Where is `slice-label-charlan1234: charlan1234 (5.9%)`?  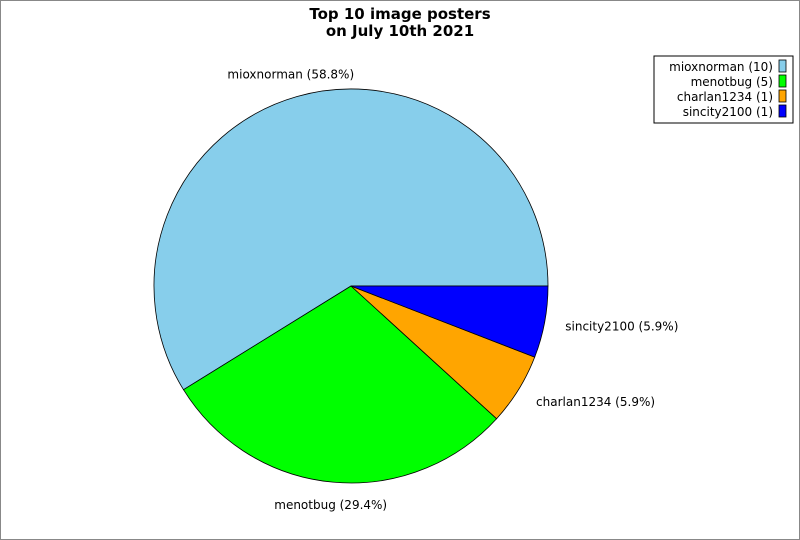 slice-label-charlan1234: charlan1234 (5.9%) is located at coordinates (595, 402).